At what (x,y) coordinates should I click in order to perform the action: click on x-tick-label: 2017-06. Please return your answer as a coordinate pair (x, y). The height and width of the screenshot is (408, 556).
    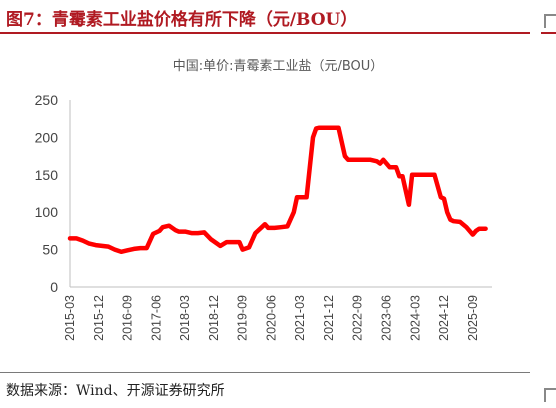
    Looking at the image, I should click on (156, 318).